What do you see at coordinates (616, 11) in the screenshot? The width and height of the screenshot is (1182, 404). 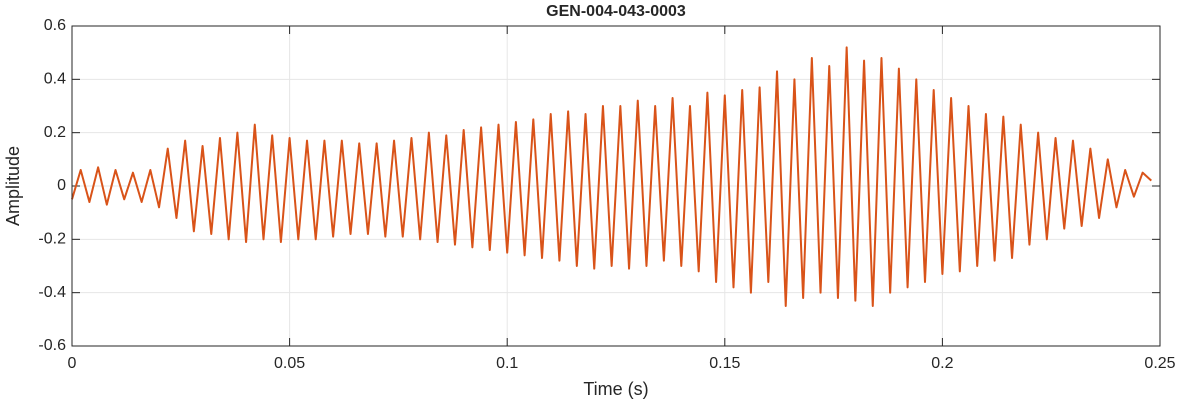 I see `chart-title: GEN-004-043-0003` at bounding box center [616, 11].